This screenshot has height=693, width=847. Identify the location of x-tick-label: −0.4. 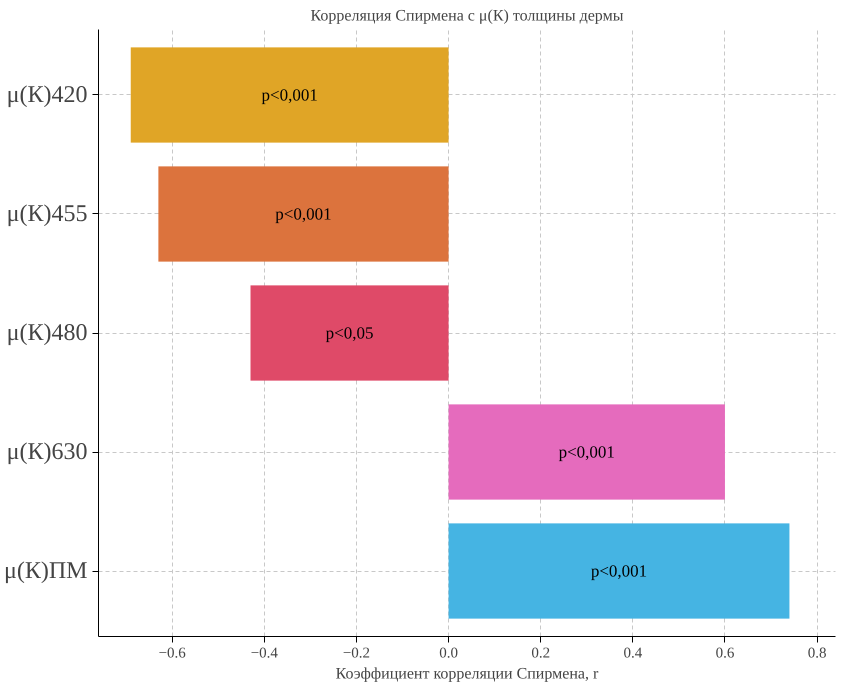
(264, 654).